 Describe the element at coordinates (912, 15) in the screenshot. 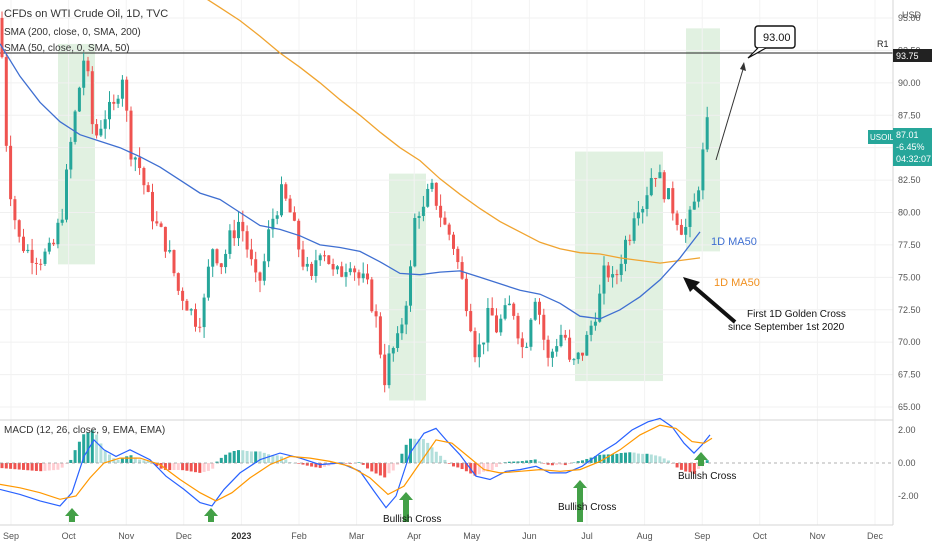

I see `currency-label: USD` at that location.